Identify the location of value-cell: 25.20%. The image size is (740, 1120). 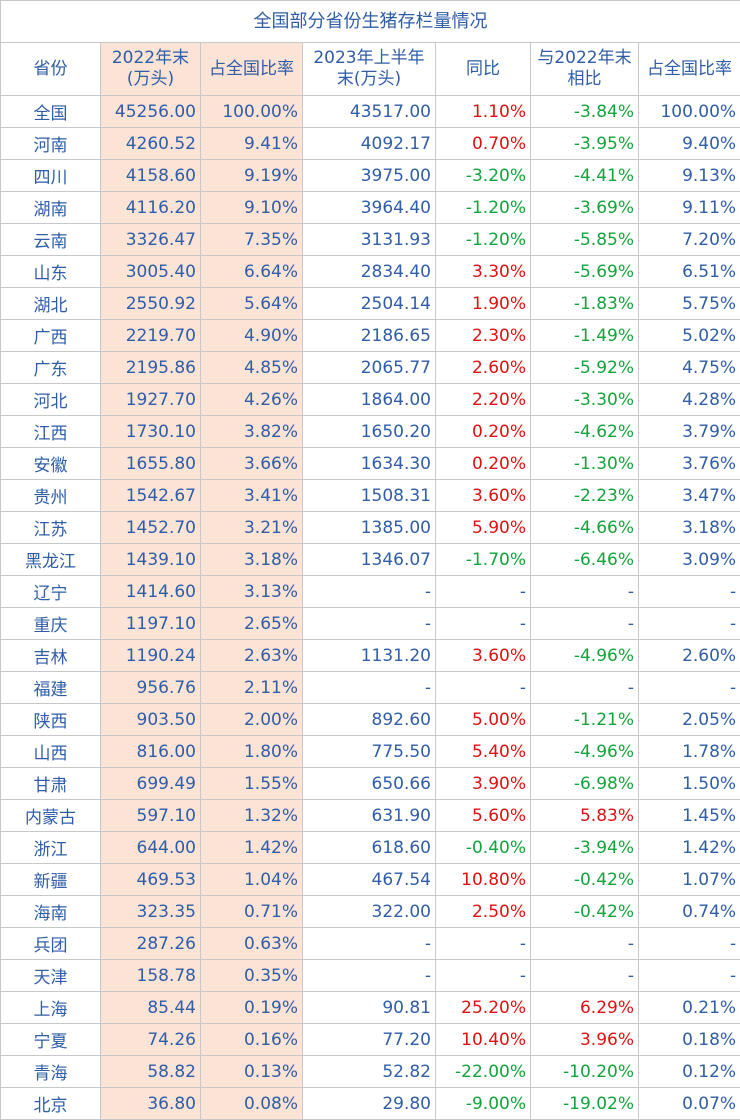
(483, 1008).